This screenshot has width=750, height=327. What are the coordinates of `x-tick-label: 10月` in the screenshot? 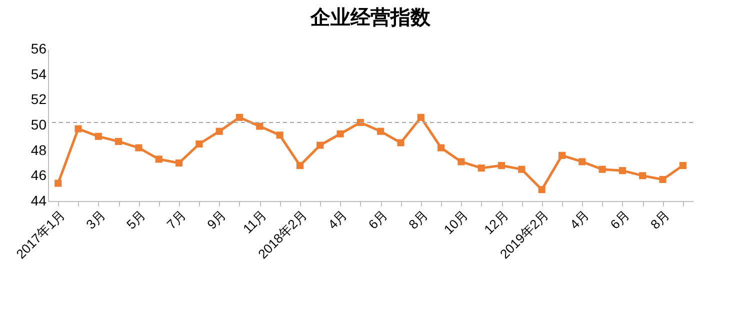 It's located at (455, 222).